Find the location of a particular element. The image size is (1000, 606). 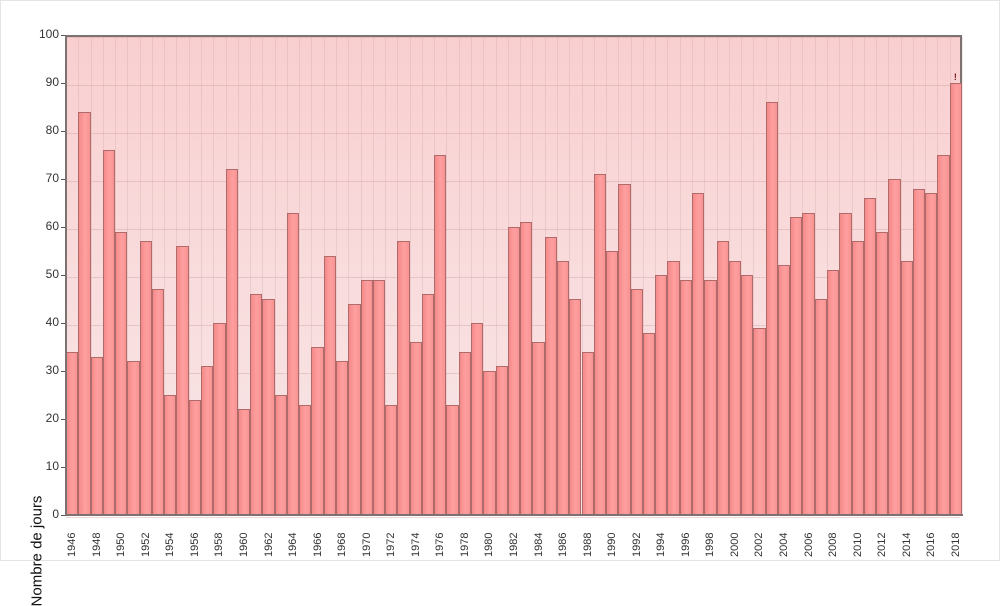

bar-2015 is located at coordinates (919, 351).